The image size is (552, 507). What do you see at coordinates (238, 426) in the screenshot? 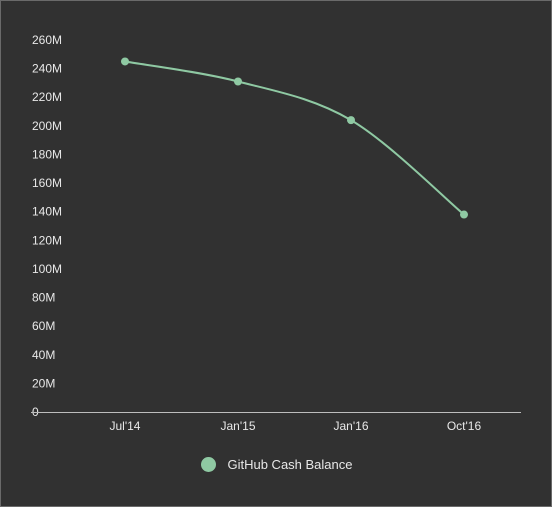
I see `x-tick-label: Jan'15` at bounding box center [238, 426].